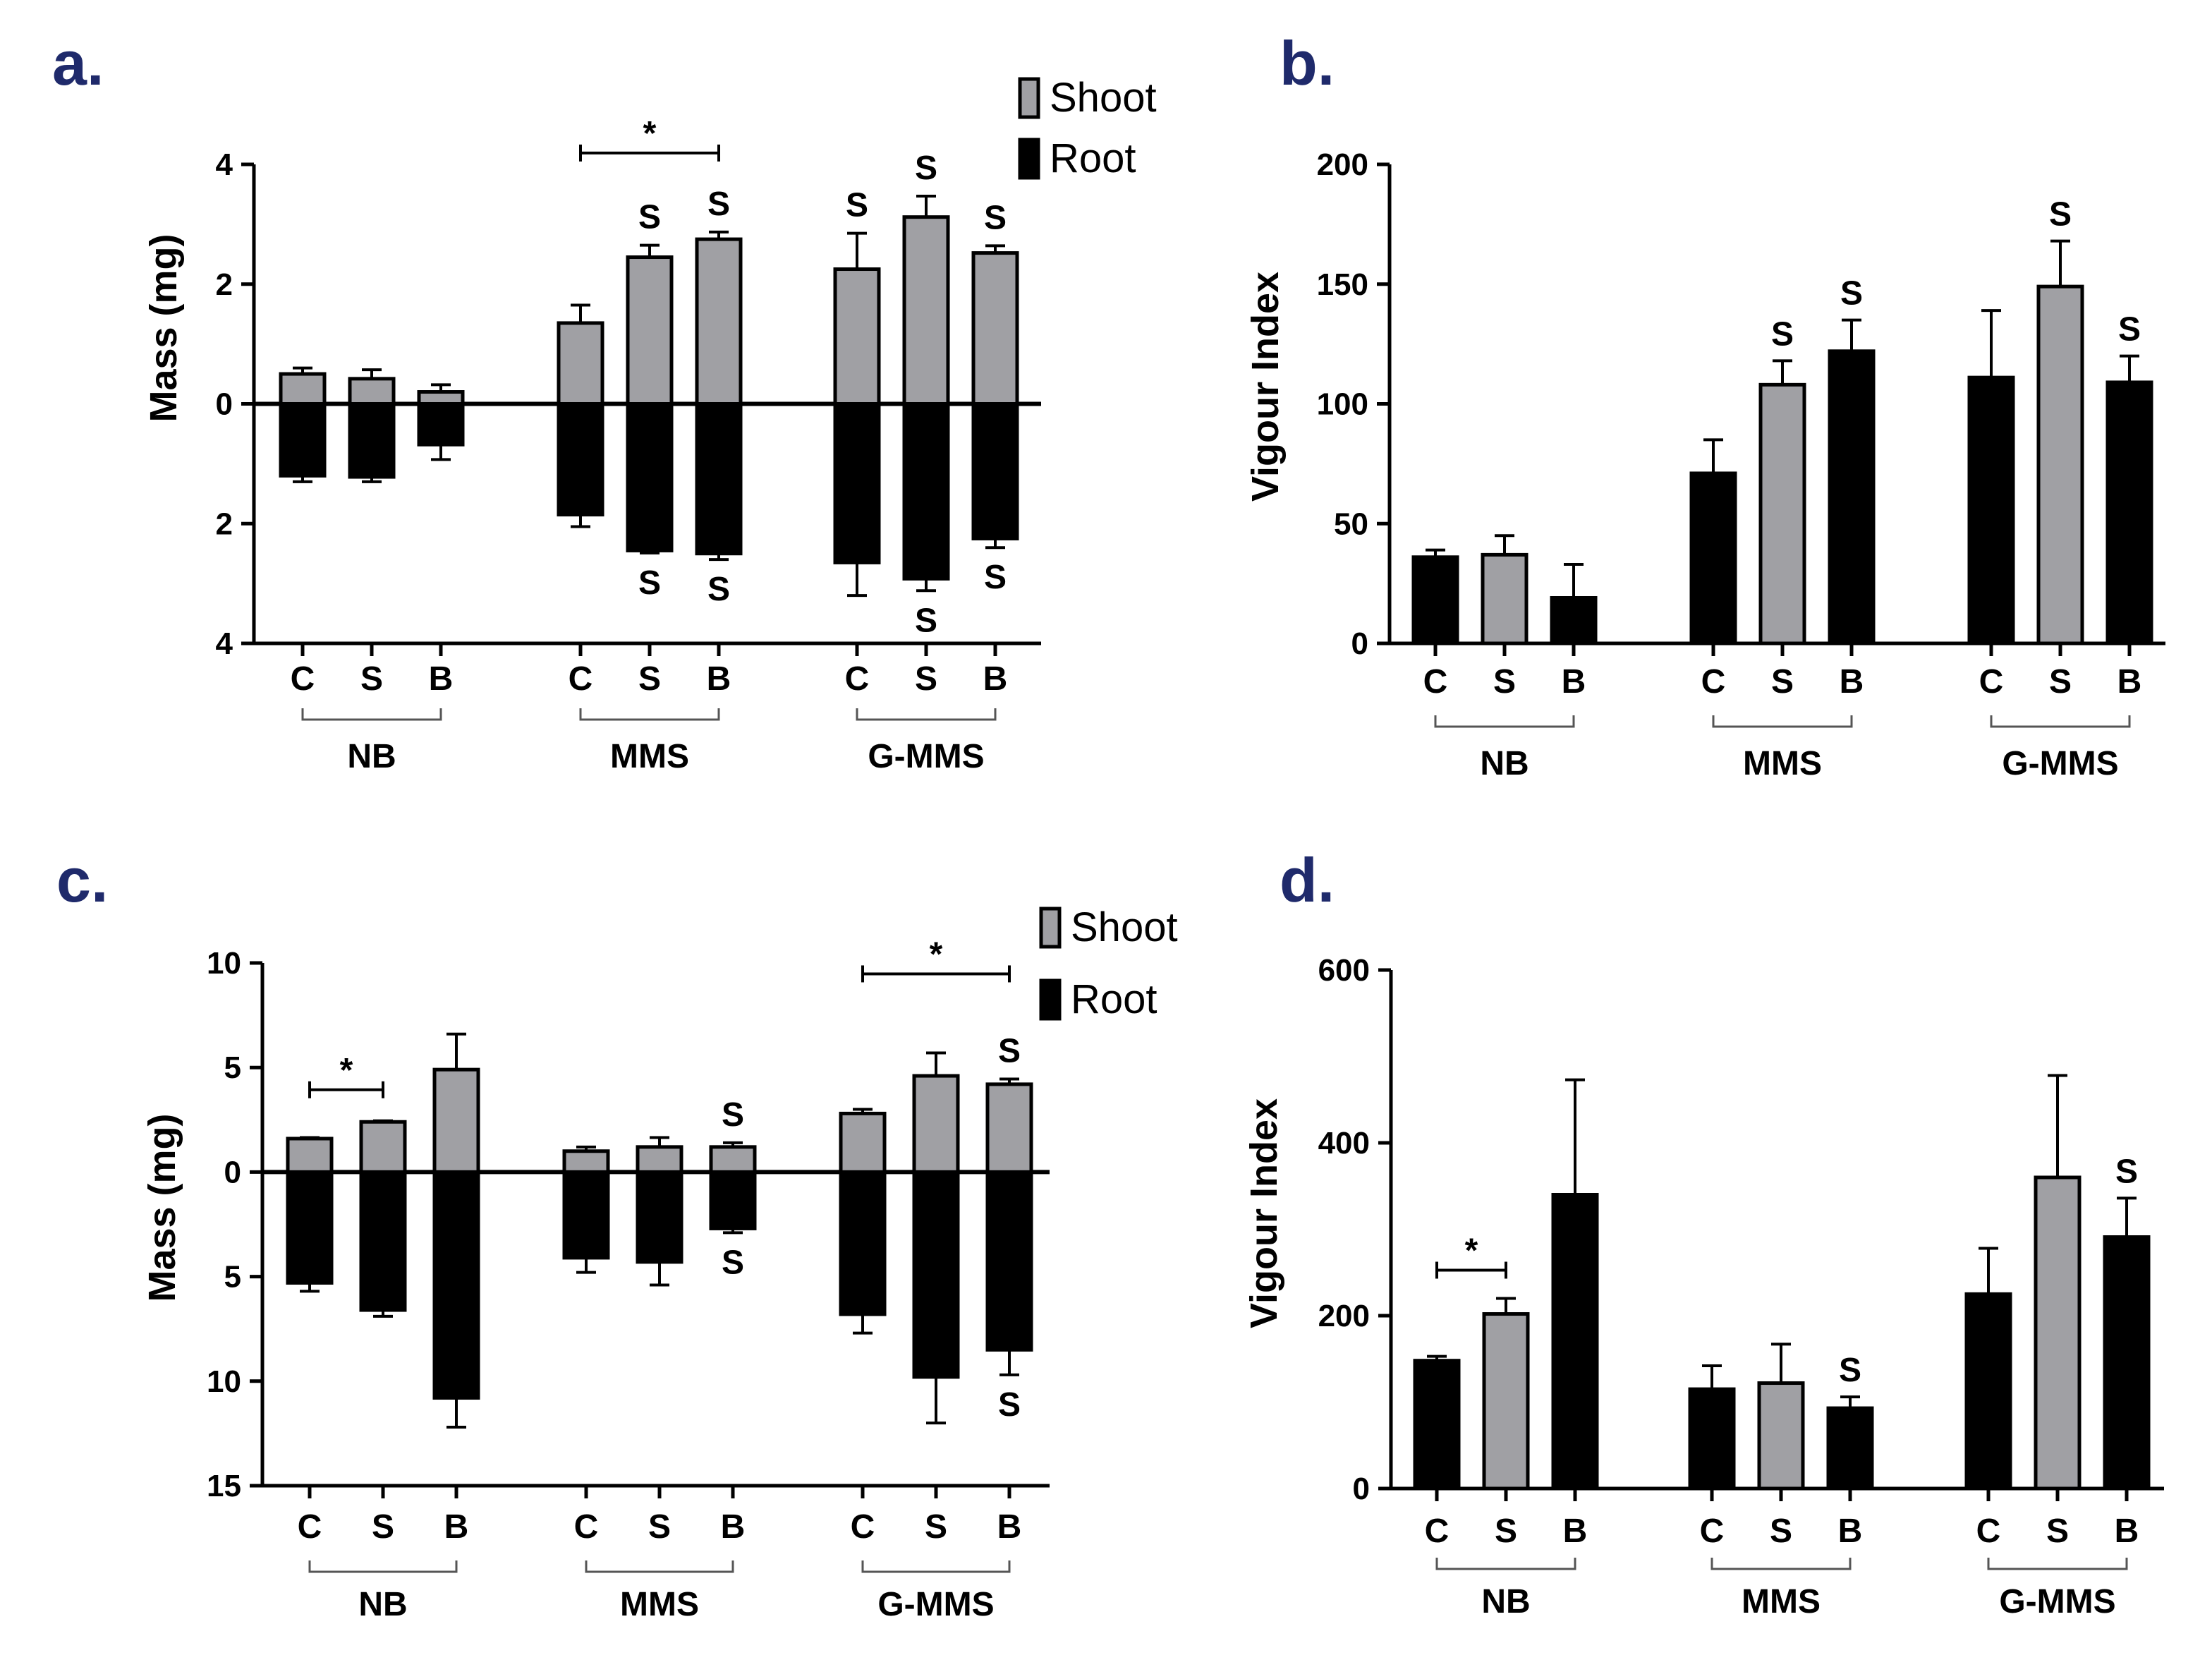 This screenshot has width=2212, height=1679. Describe the element at coordinates (1342, 285) in the screenshot. I see `y-tick-label: 150` at that location.